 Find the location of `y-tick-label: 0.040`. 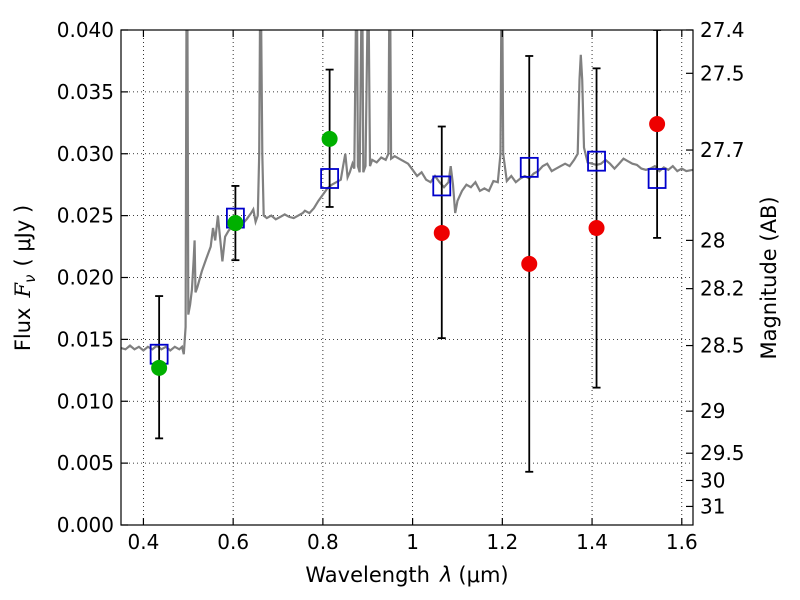

y-tick-label: 0.040 is located at coordinates (85, 30).